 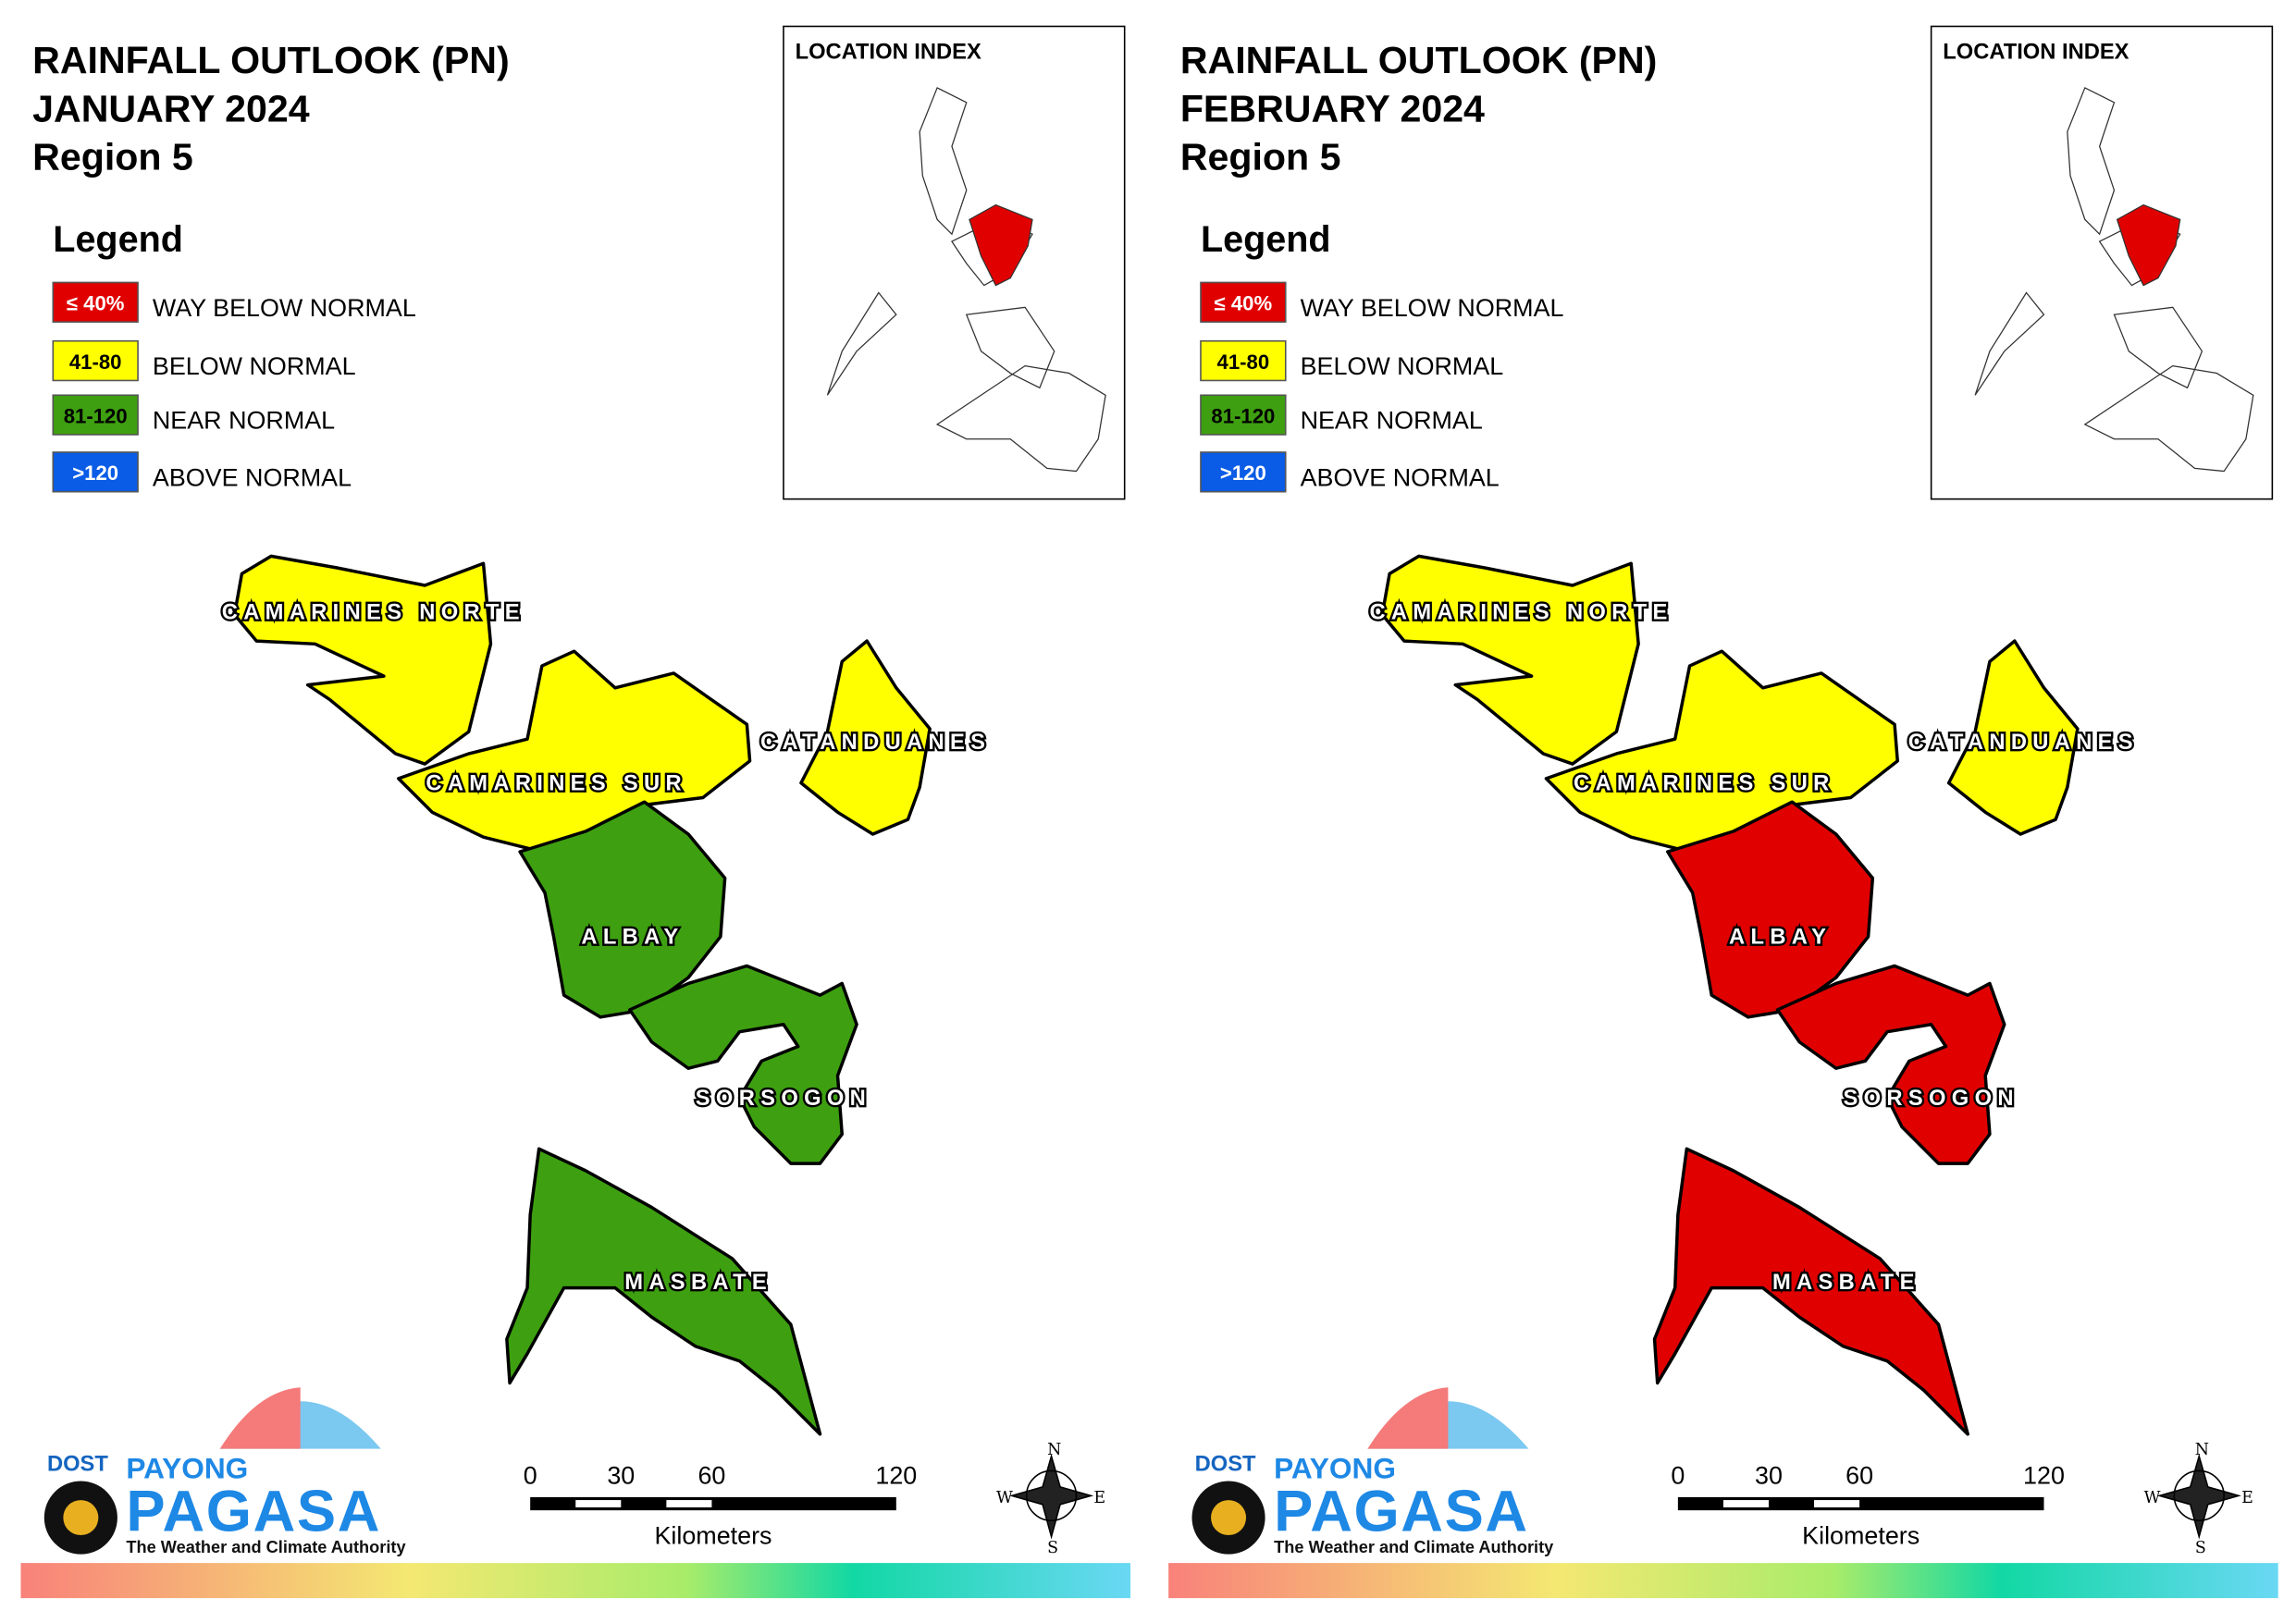 I want to click on legend-label: WAY BELOW NORMAL, so click(x=1432, y=308).